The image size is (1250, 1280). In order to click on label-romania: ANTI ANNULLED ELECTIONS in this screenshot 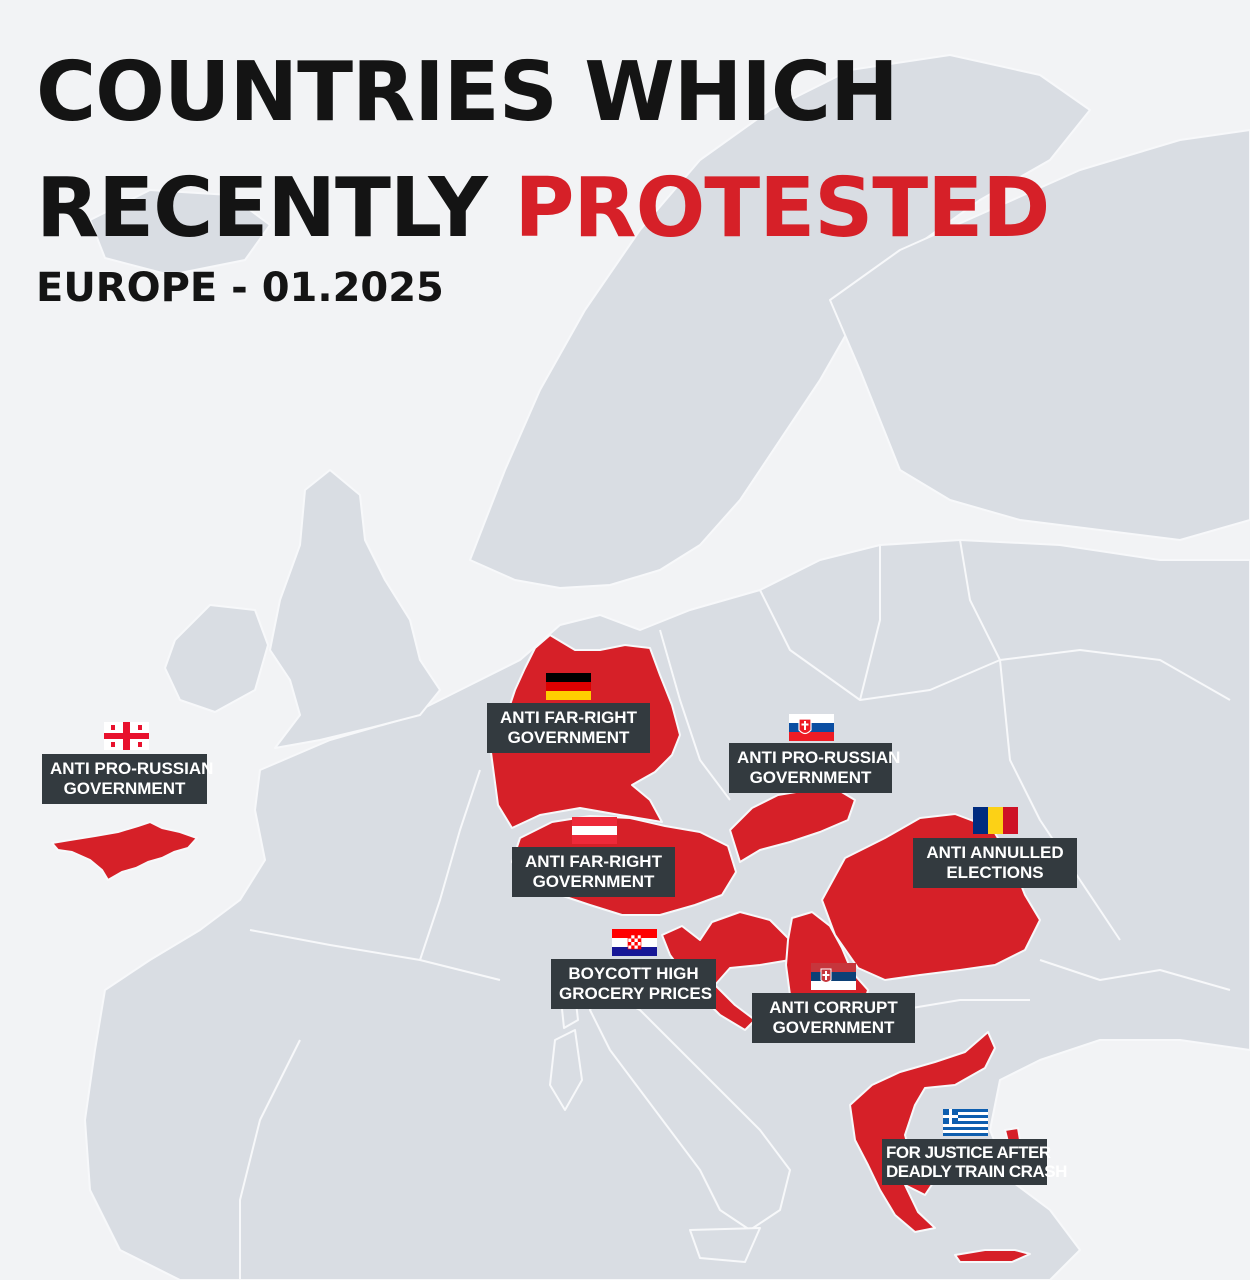, I will do `click(995, 863)`.